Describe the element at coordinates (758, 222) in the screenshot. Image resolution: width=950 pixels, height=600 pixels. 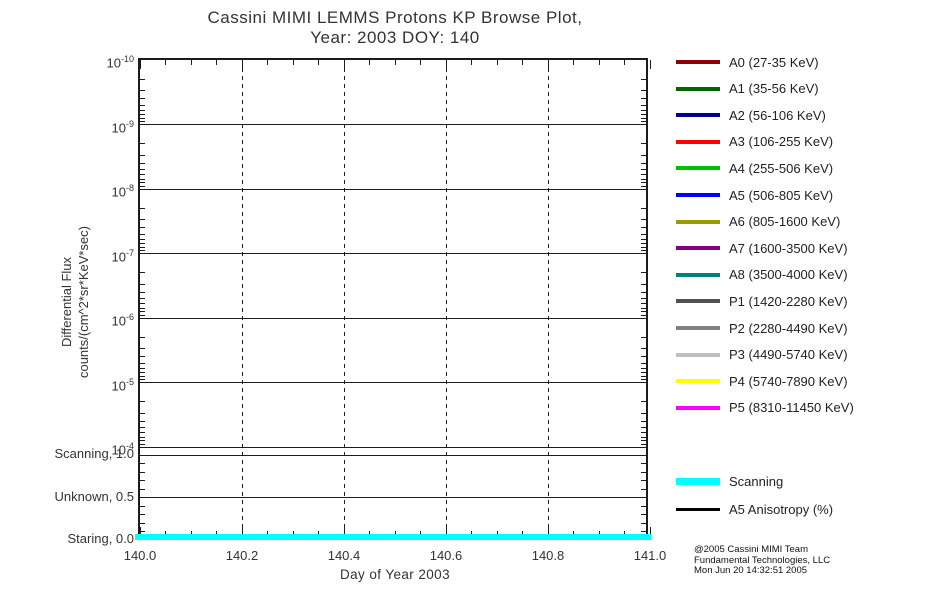
I see `legend-item: A6 (805-1600 KeV)` at that location.